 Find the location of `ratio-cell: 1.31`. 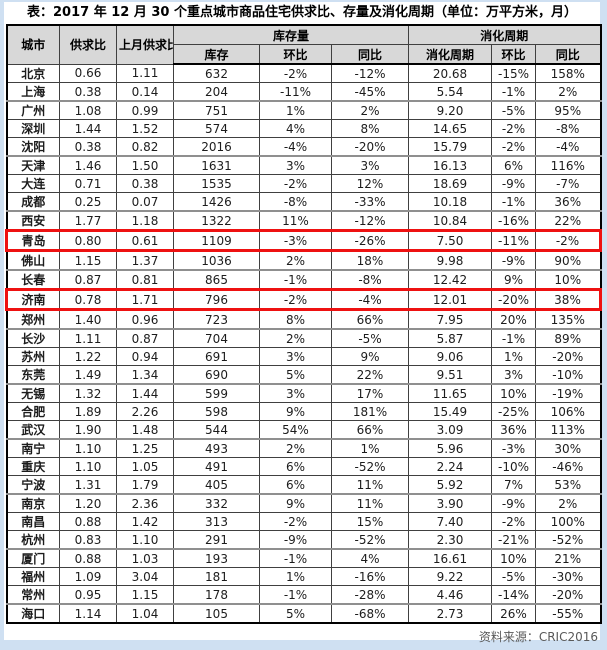

ratio-cell: 1.31 is located at coordinates (88, 485).